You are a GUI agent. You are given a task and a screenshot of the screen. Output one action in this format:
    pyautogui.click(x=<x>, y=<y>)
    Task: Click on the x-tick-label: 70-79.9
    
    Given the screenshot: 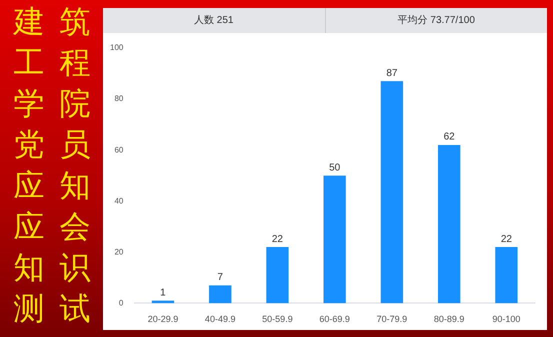 What is the action you would take?
    pyautogui.click(x=392, y=319)
    